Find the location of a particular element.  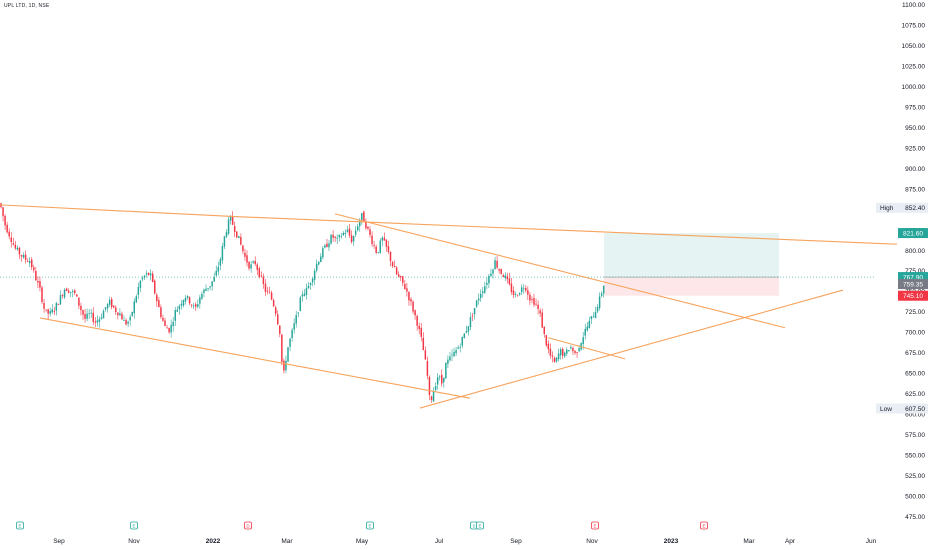

price-tick-label: 525.00 is located at coordinates (915, 476).